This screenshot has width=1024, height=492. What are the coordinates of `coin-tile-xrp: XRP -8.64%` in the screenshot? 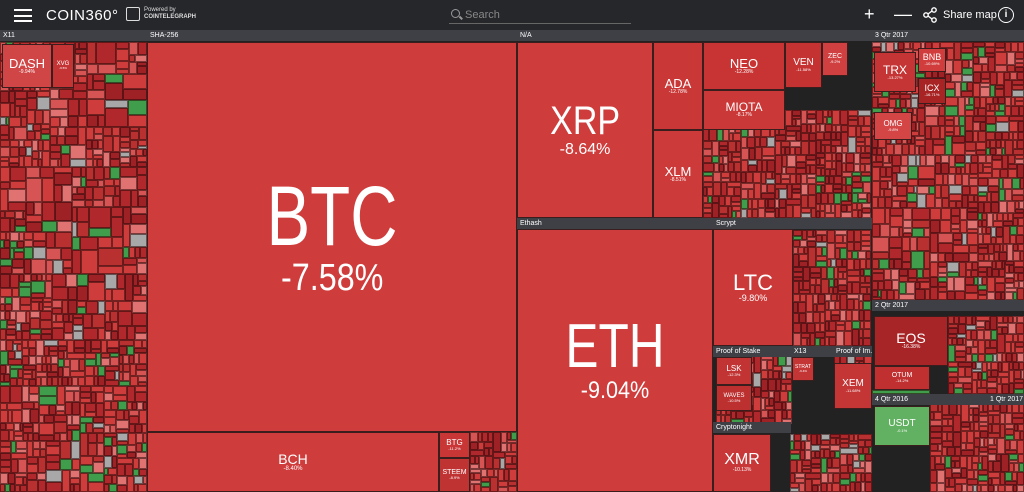 It's located at (585, 130).